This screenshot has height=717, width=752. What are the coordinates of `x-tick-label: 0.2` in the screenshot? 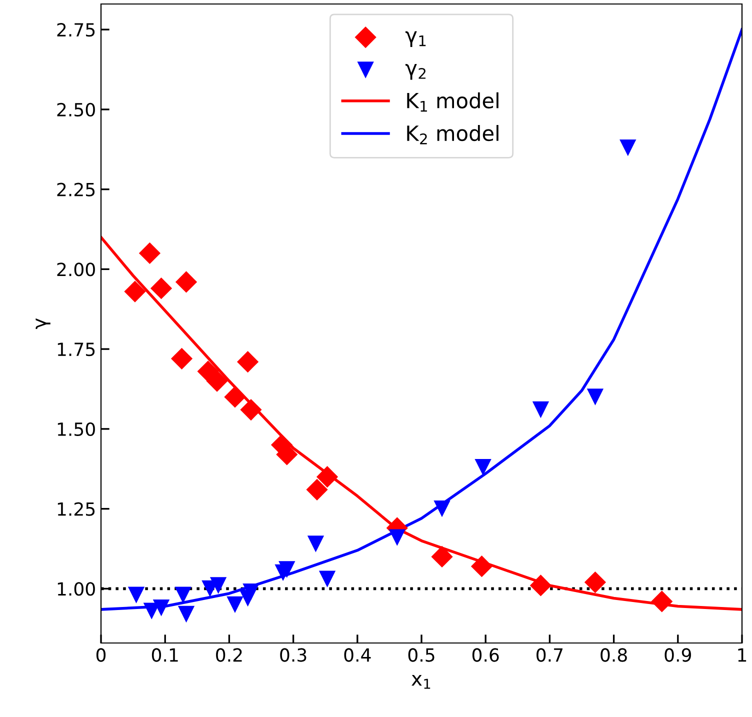 It's located at (229, 655).